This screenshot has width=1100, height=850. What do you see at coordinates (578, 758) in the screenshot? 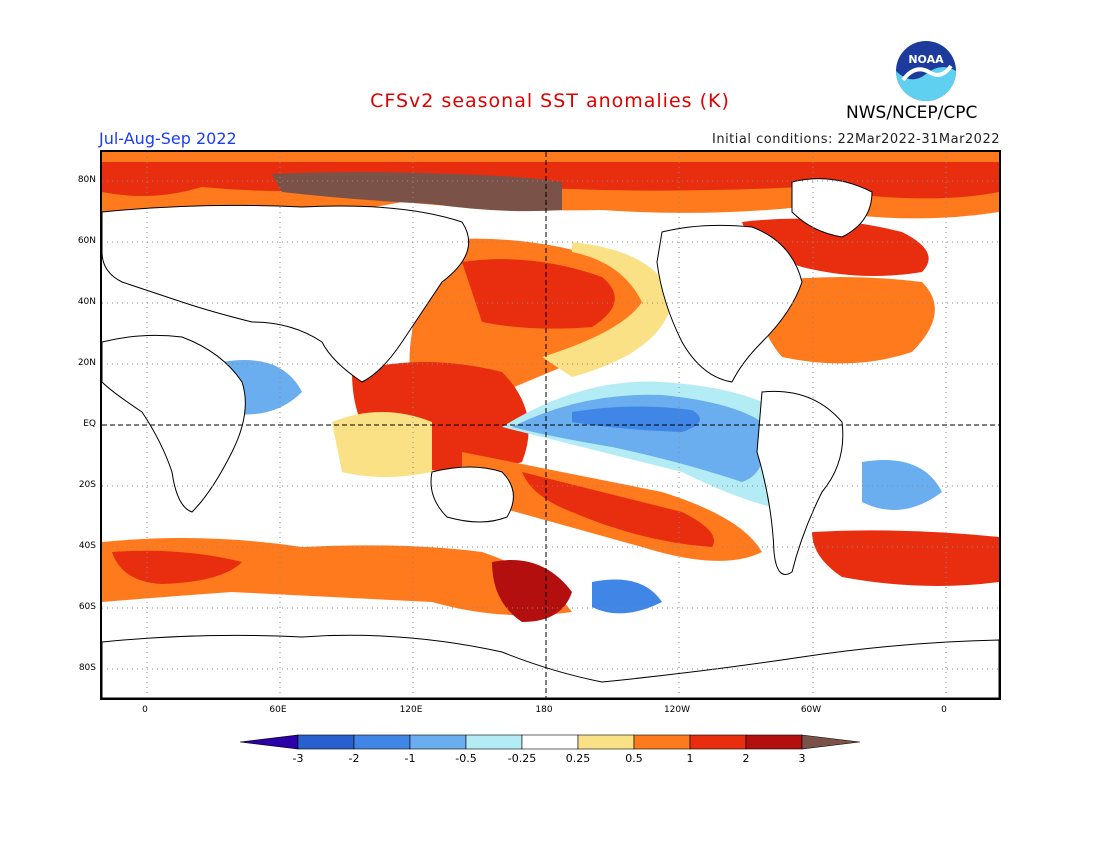
I see `colorbar-label: 0.25` at bounding box center [578, 758].